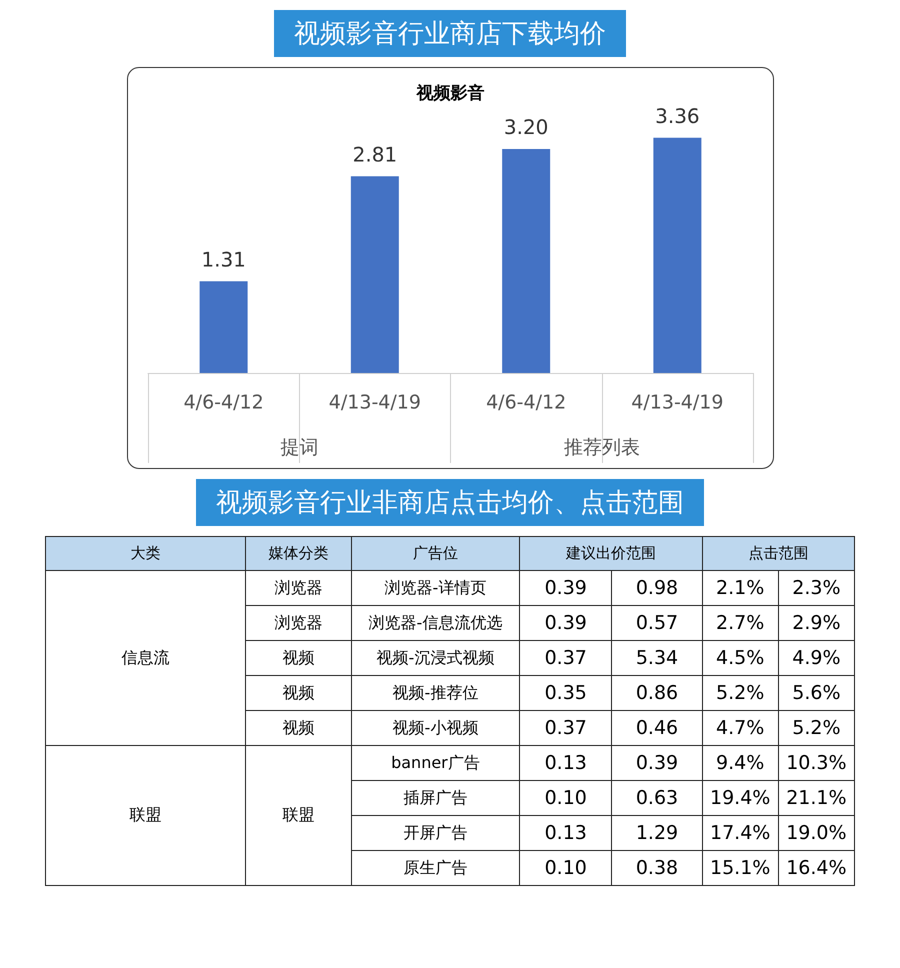 The width and height of the screenshot is (900, 968). I want to click on data-label: 3.20, so click(525, 127).